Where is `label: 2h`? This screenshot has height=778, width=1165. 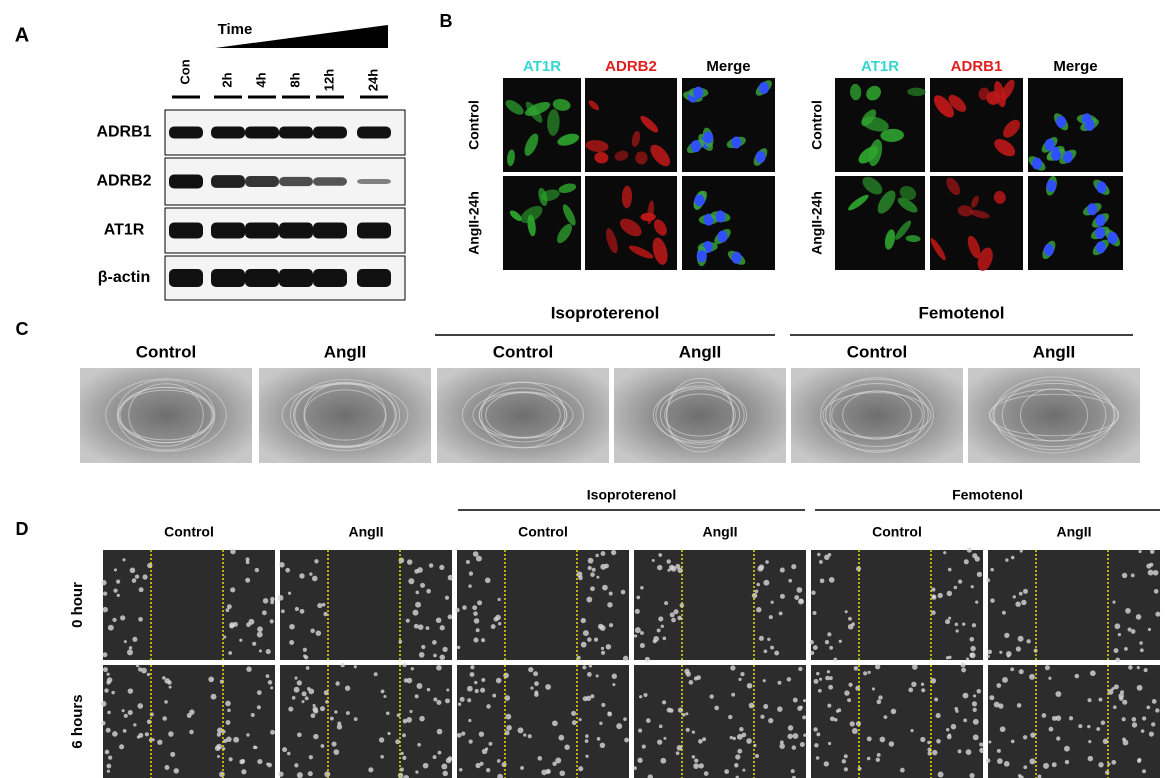 label: 2h is located at coordinates (226, 79).